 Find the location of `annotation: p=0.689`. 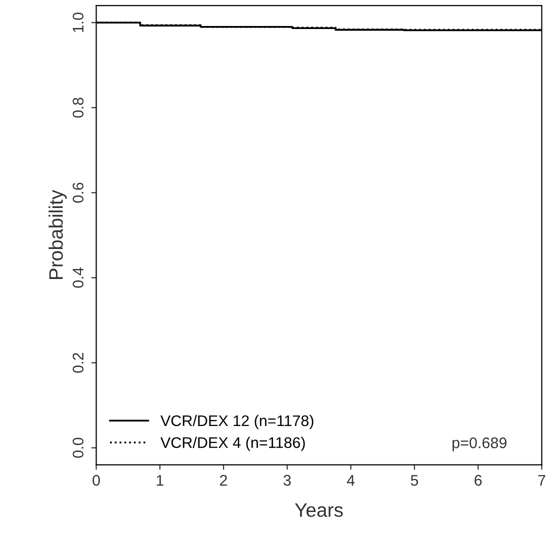

annotation: p=0.689 is located at coordinates (479, 444).